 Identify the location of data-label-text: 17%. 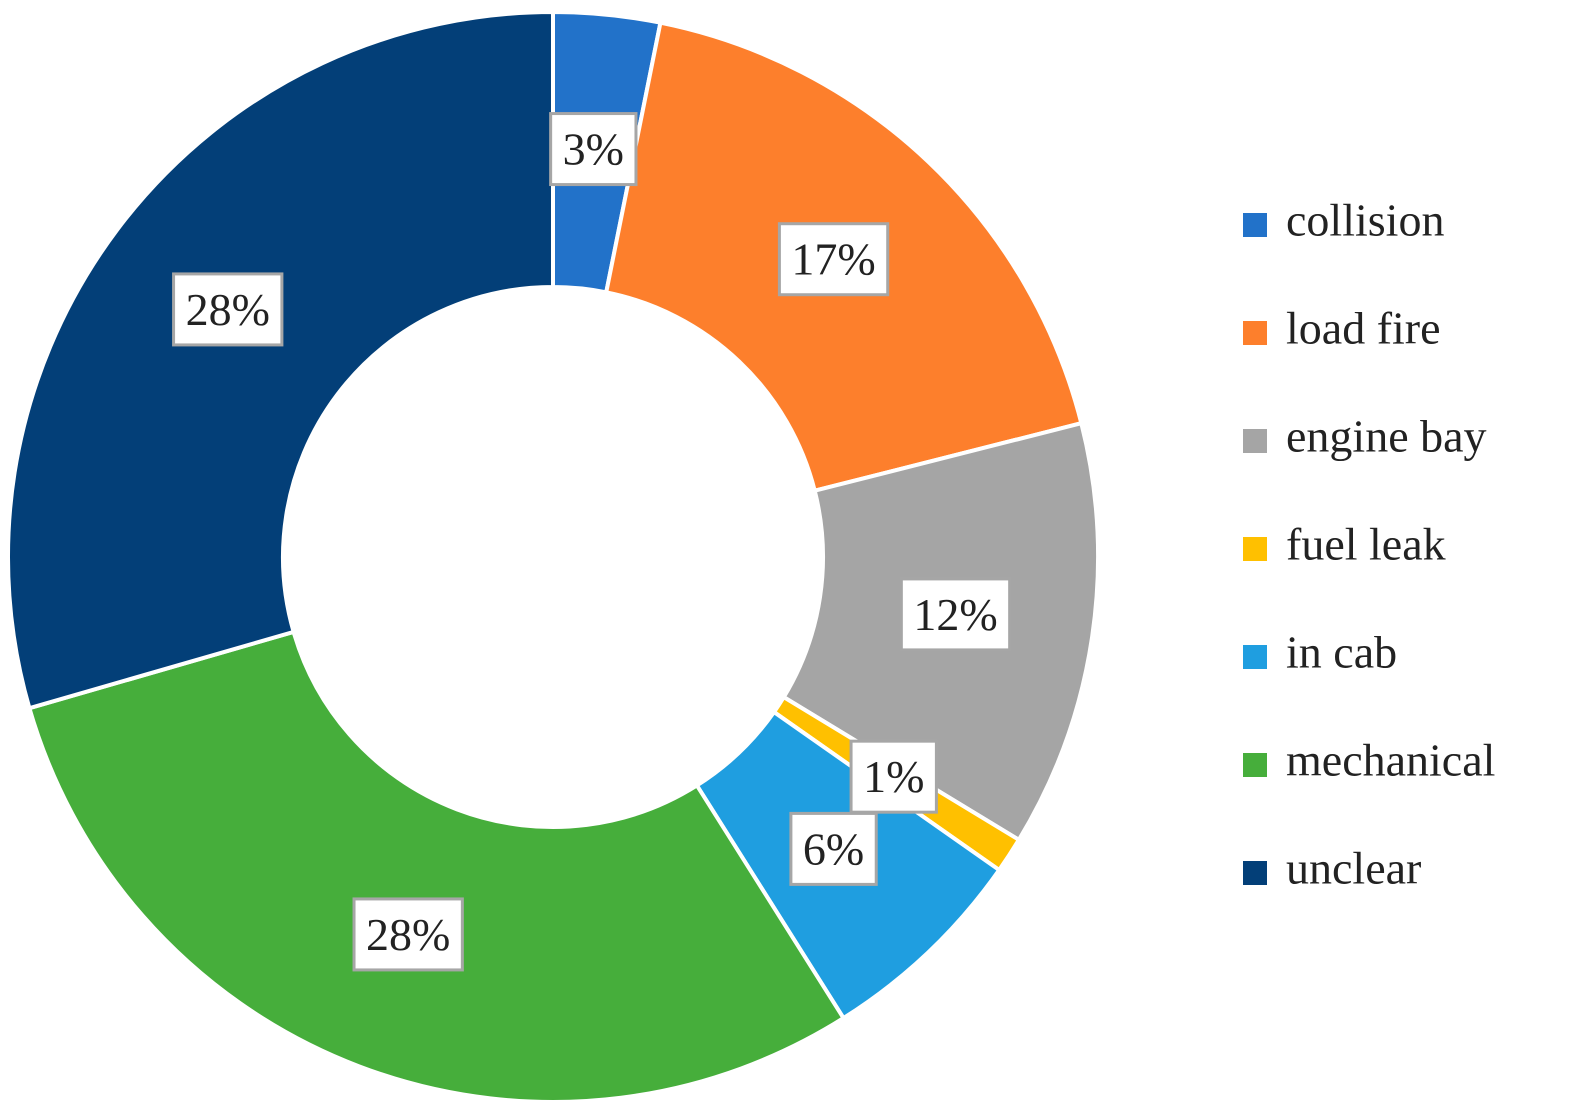
(833, 259).